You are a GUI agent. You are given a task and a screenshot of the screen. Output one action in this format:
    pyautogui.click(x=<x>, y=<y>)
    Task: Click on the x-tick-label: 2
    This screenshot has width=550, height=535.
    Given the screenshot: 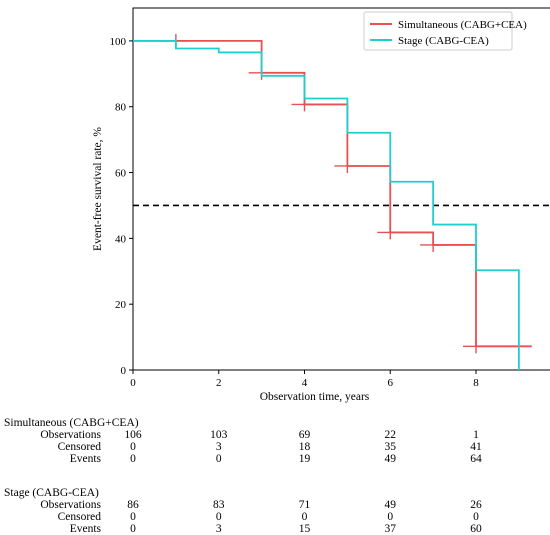 What is the action you would take?
    pyautogui.click(x=219, y=383)
    